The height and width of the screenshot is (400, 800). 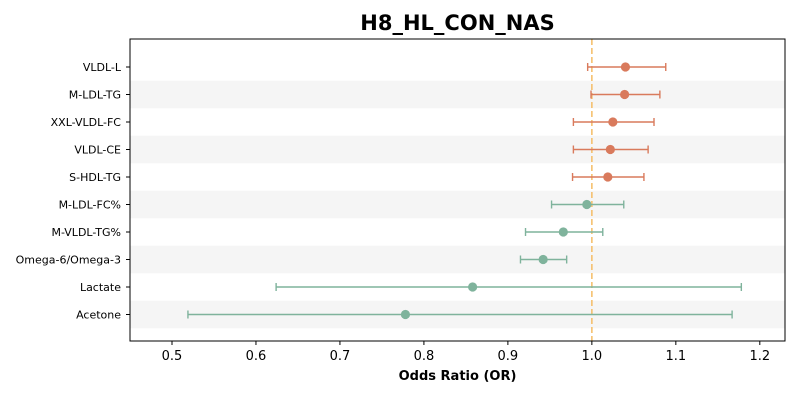 I want to click on chart-title: H8_HL_CON_NAS, so click(x=457, y=23).